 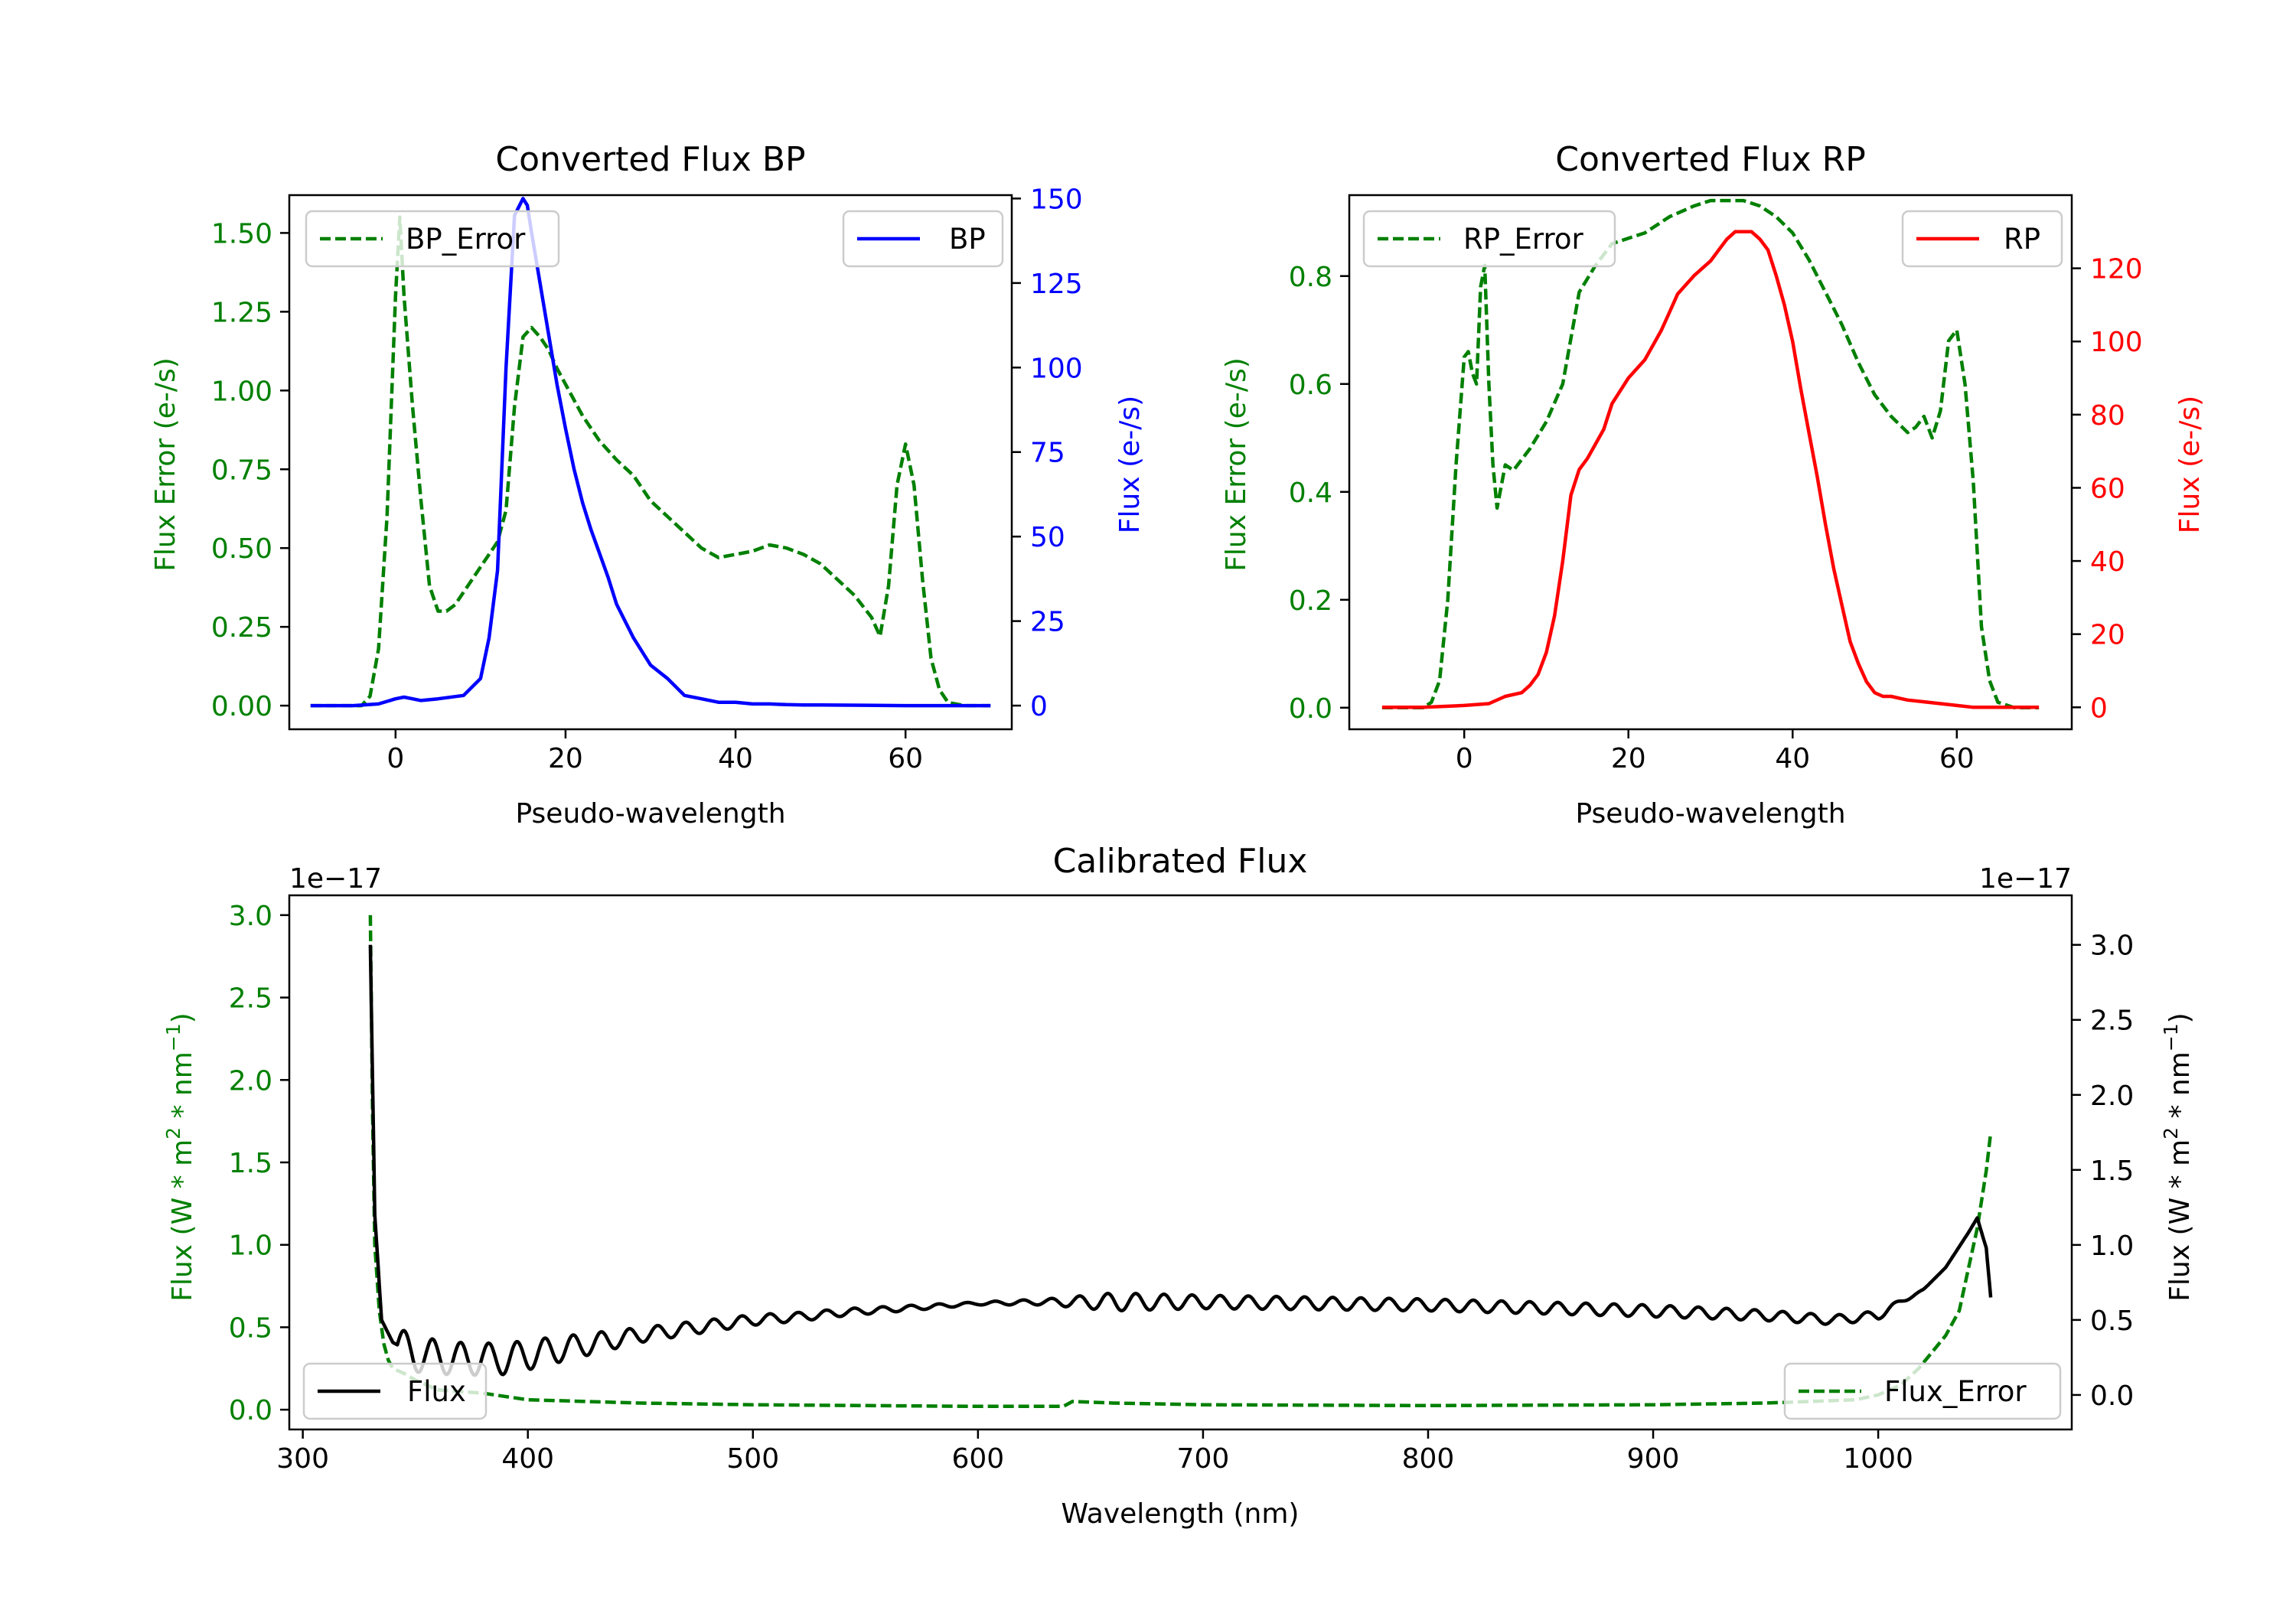 I want to click on cal-right-tick-label: 3.0, so click(x=2112, y=946).